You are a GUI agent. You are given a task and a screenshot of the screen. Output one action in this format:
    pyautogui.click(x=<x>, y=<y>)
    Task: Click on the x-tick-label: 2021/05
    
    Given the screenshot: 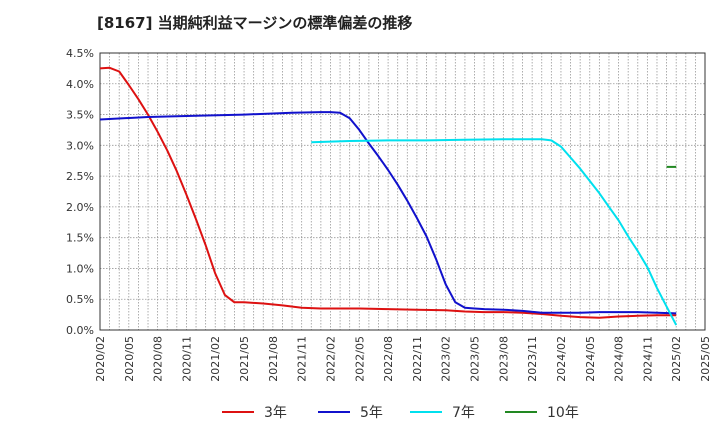 What is the action you would take?
    pyautogui.click(x=244, y=359)
    